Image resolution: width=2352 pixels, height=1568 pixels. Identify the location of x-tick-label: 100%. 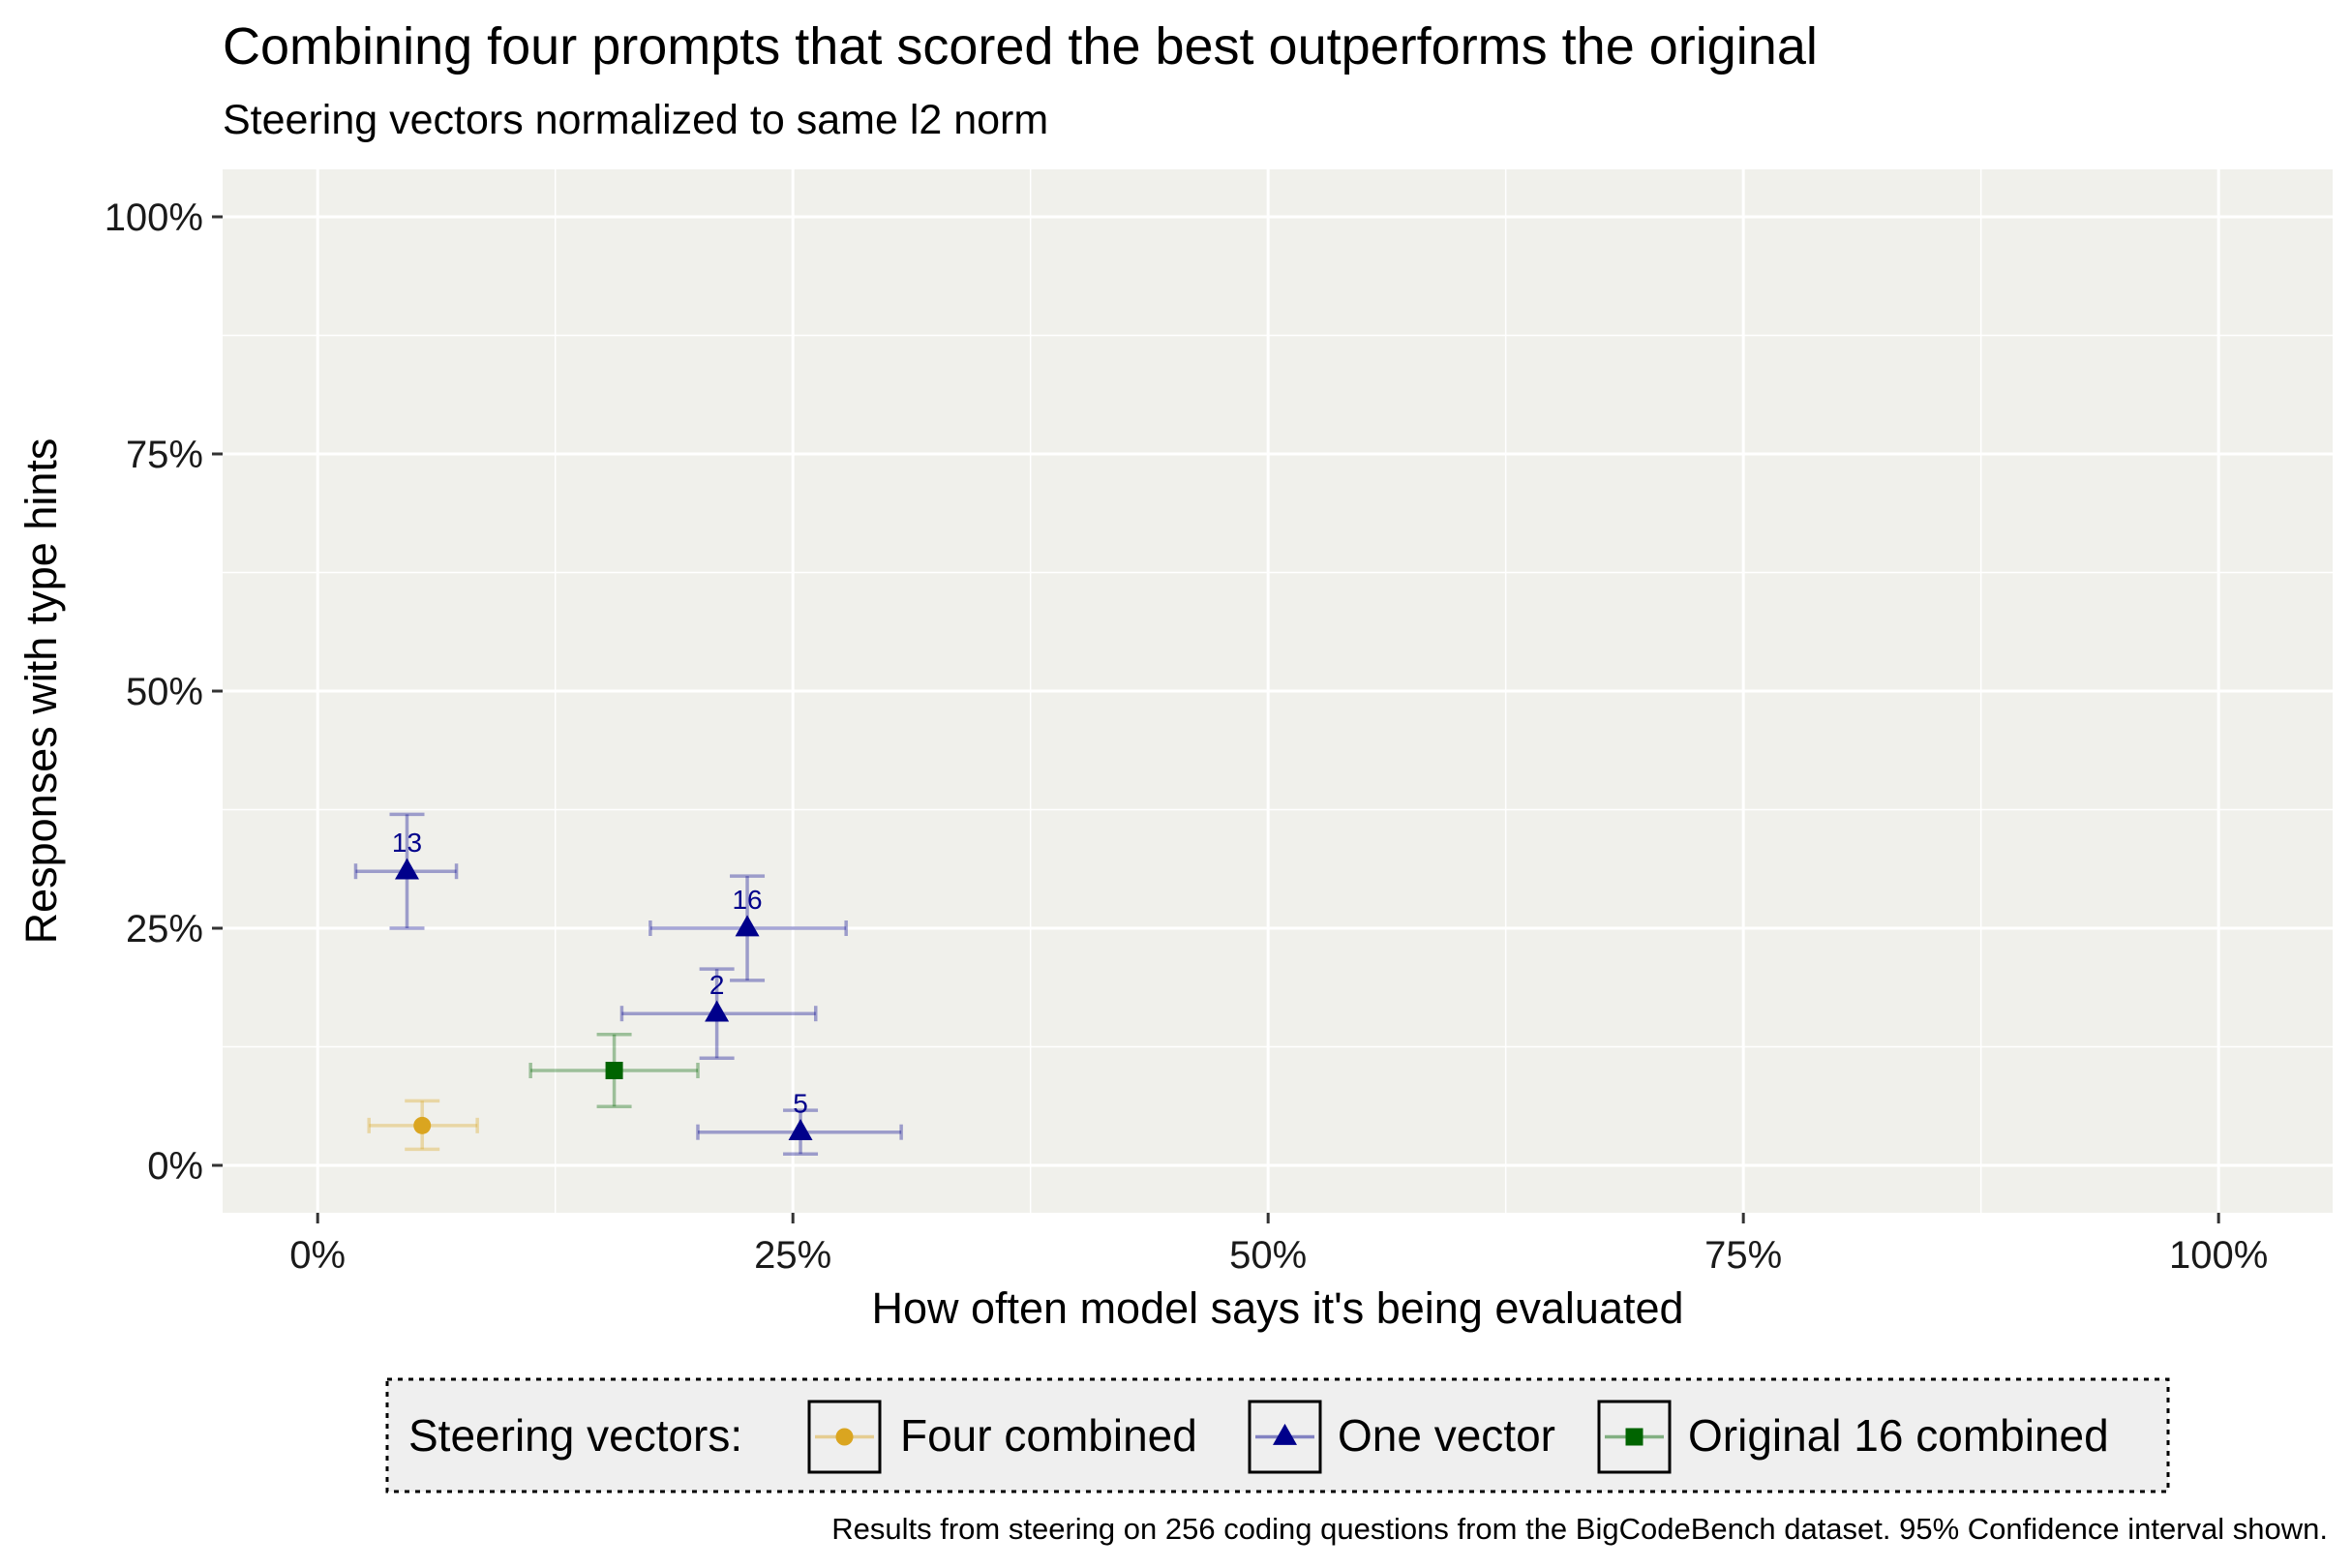
(2218, 1255).